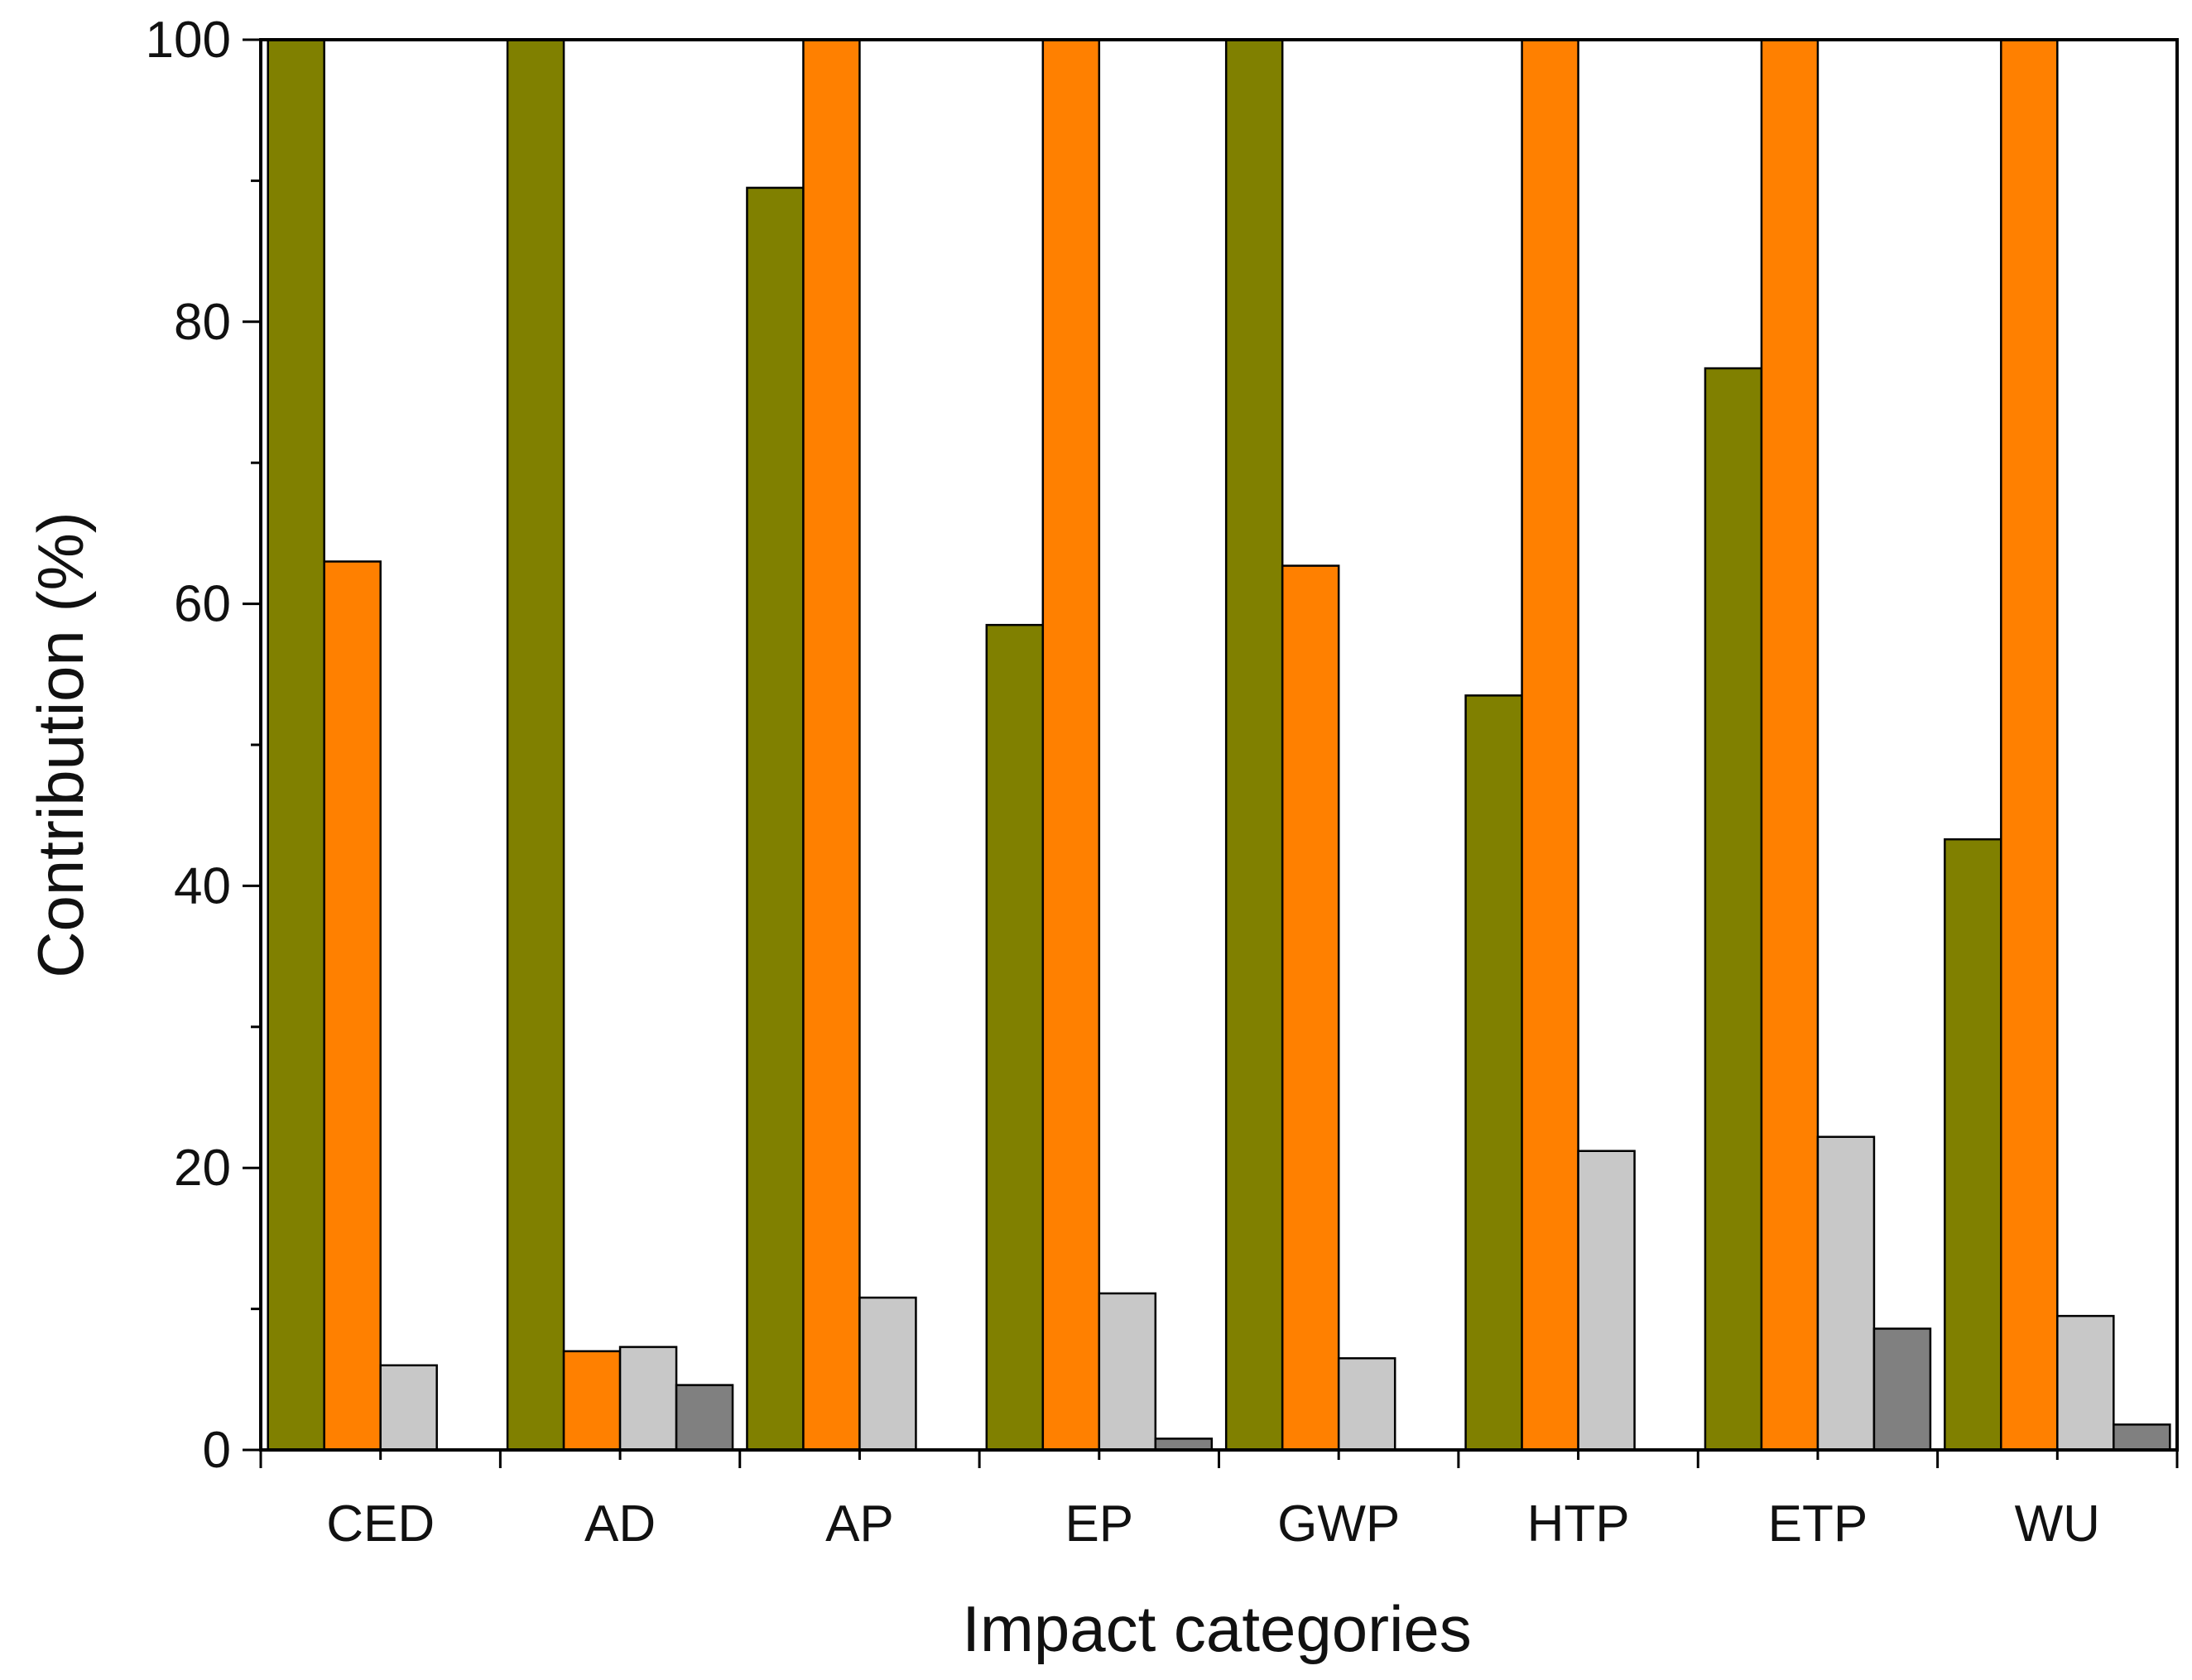 The image size is (2192, 1680). Describe the element at coordinates (1099, 1524) in the screenshot. I see `x-tick-label: EP` at that location.